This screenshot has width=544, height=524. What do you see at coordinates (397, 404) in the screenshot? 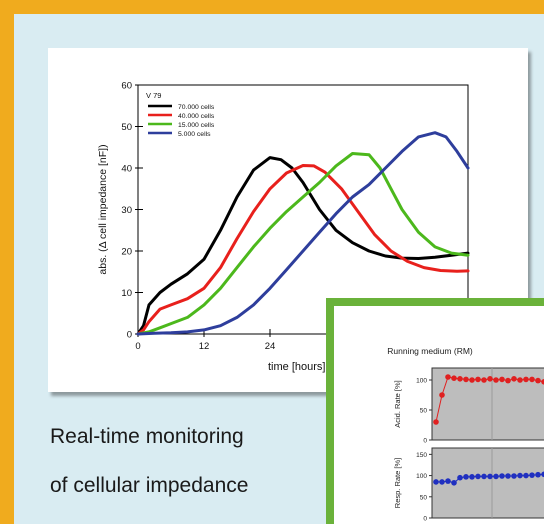
I see `resp-y-axis-label-0: Acid. Rate [%]` at bounding box center [397, 404].